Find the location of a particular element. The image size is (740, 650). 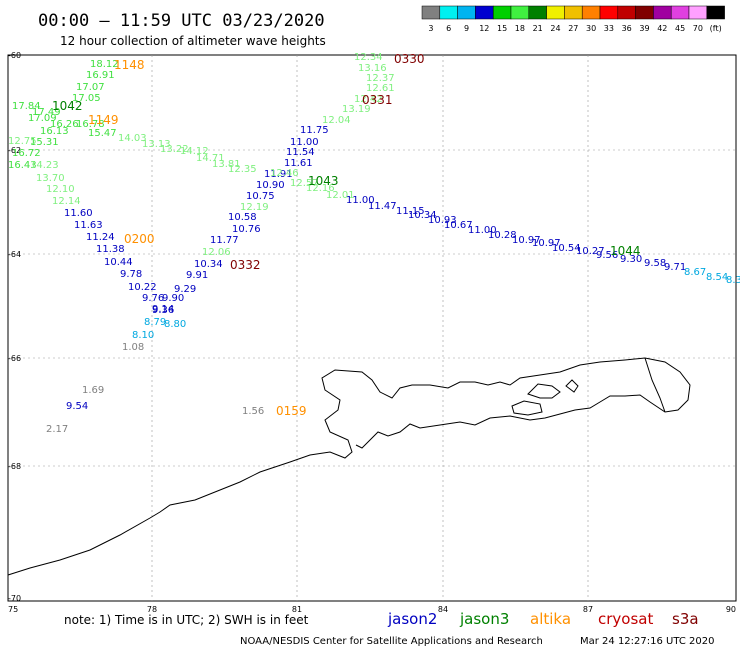

pass-time-label: 1043 is located at coordinates (323, 181).